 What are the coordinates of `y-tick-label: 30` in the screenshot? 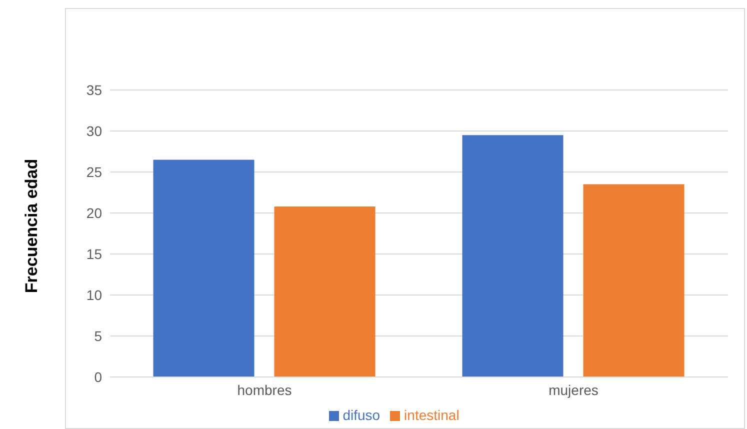 It's located at (94, 130).